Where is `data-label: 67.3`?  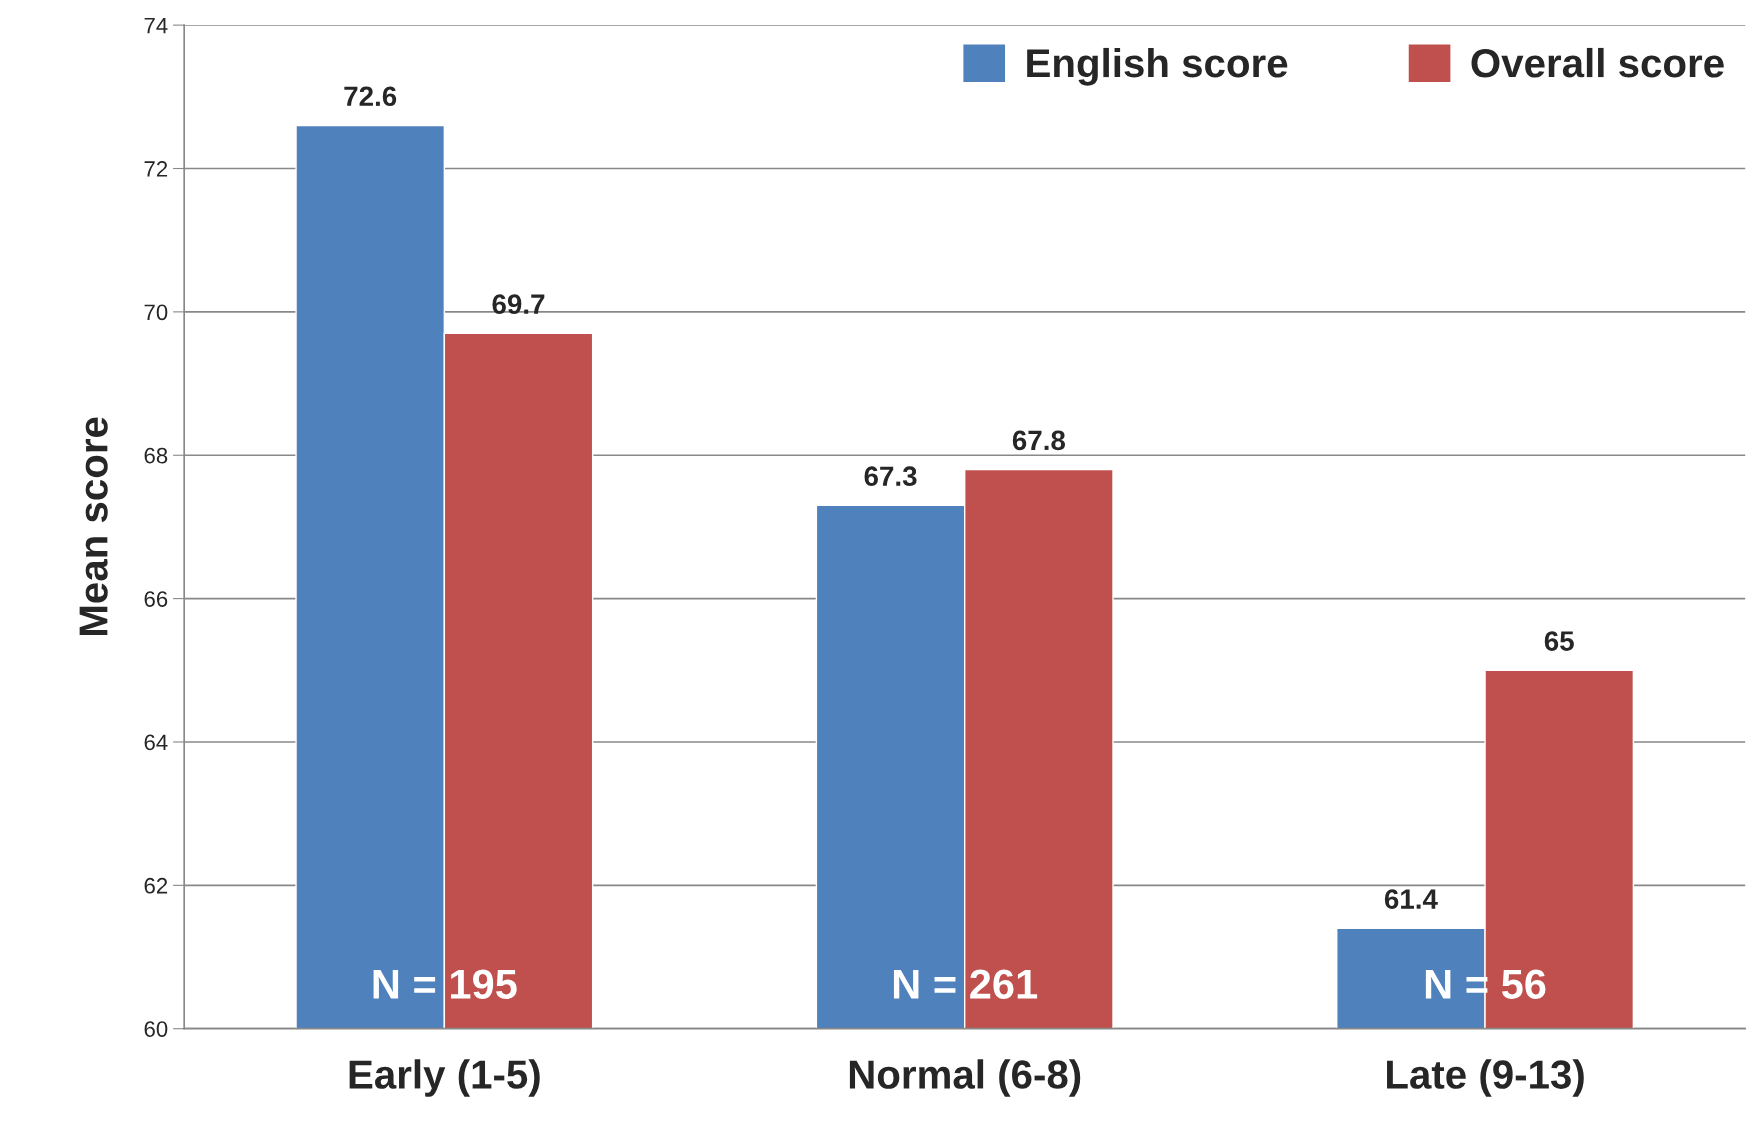 data-label: 67.3 is located at coordinates (890, 476).